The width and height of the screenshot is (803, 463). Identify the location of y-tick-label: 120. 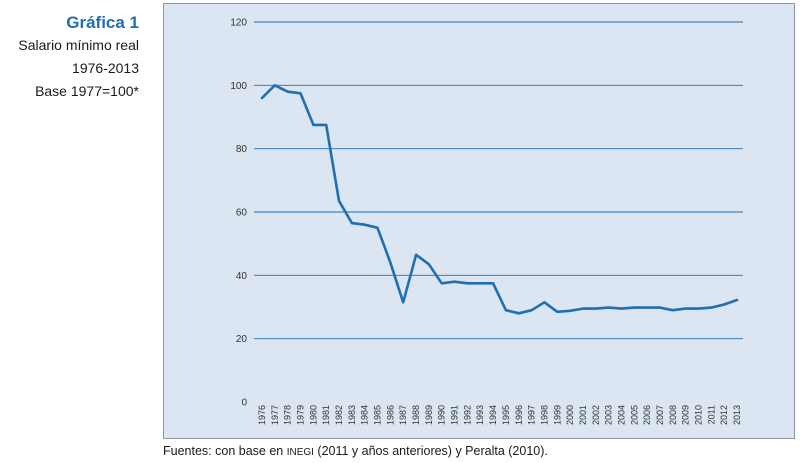
(238, 23).